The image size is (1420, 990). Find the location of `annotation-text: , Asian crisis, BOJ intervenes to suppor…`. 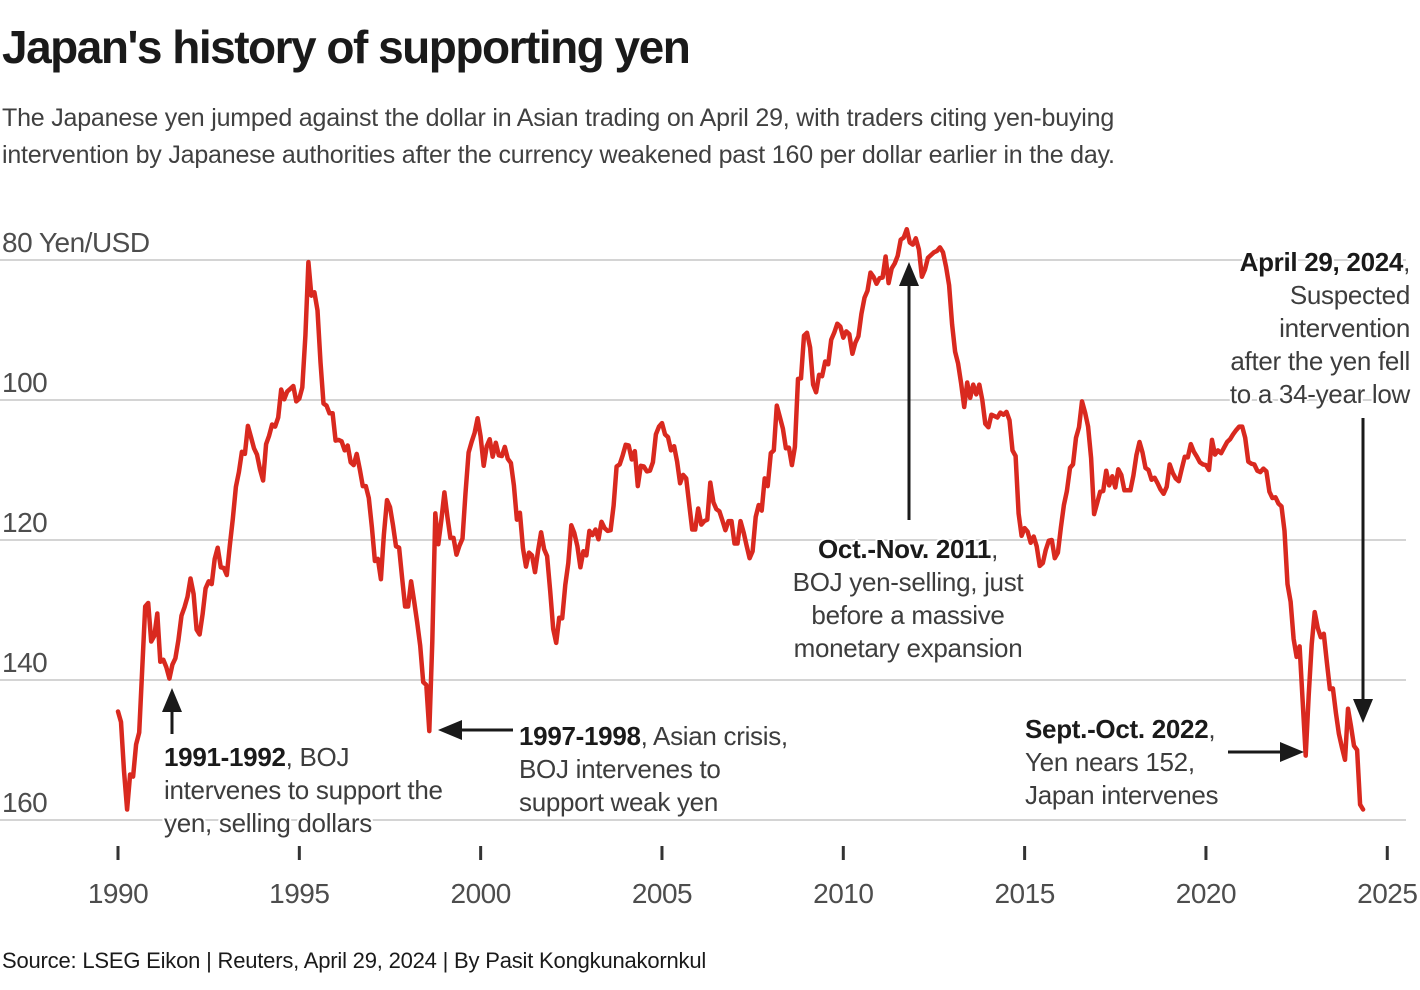

annotation-text: , Asian crisis, BOJ intervenes to suppor… is located at coordinates (653, 769).